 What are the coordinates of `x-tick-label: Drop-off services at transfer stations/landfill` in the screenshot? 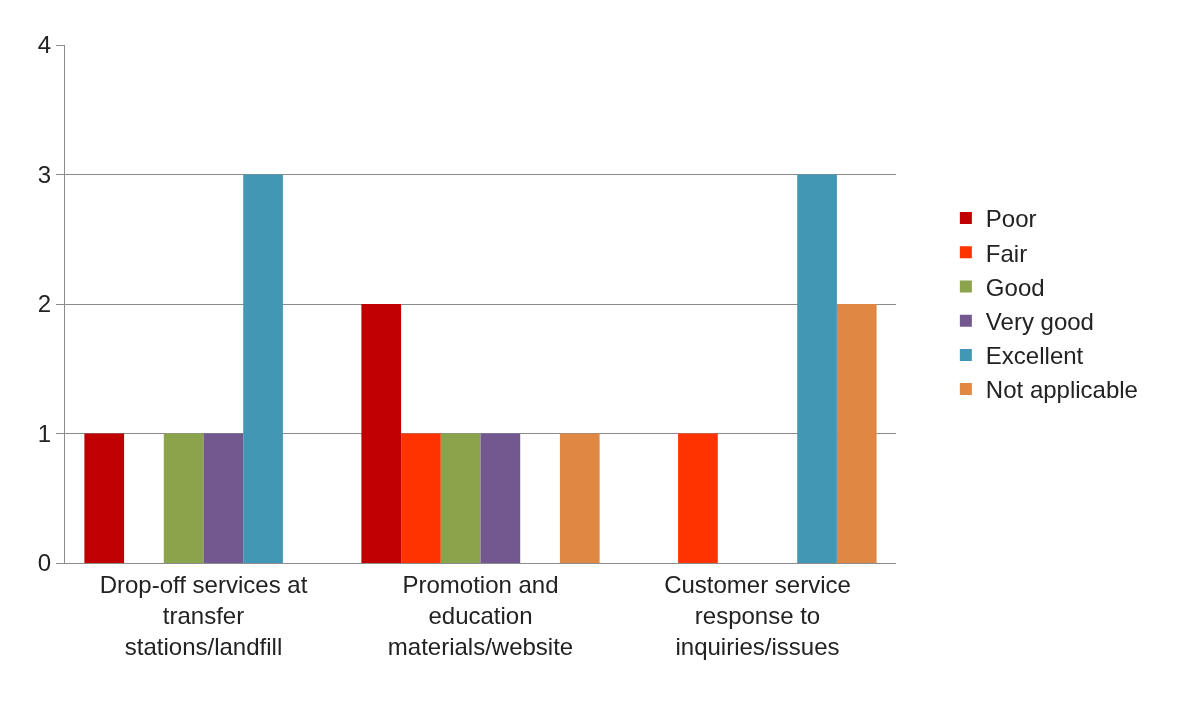 It's located at (203, 615).